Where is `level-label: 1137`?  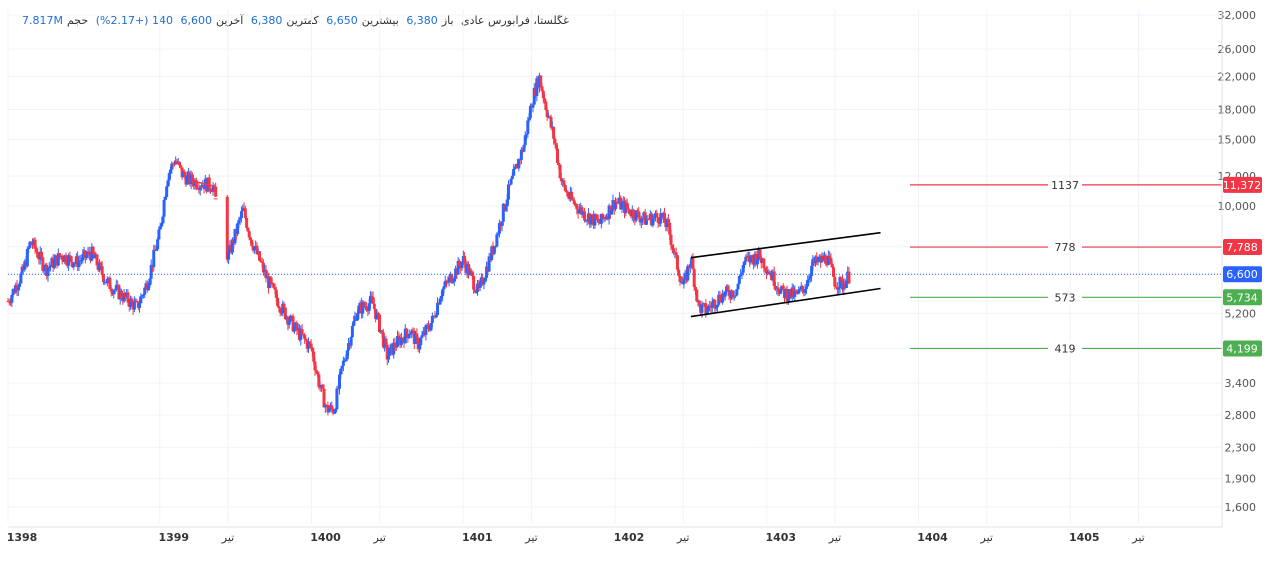
level-label: 1137 is located at coordinates (1065, 185).